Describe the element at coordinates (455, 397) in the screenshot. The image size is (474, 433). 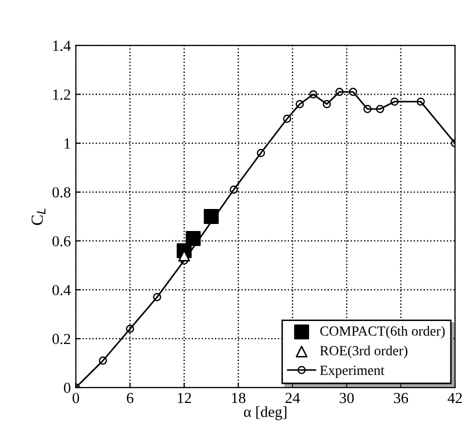
I see `x-tick-label: 42` at that location.